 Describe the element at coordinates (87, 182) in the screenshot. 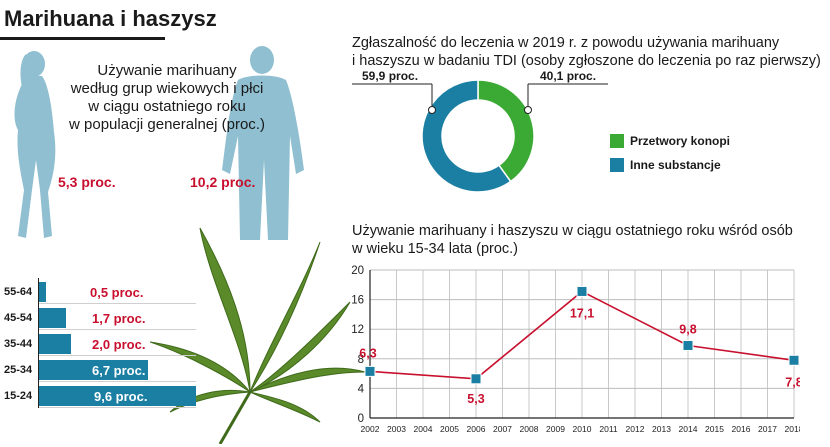

I see `women-value: 5,3 proc.` at that location.